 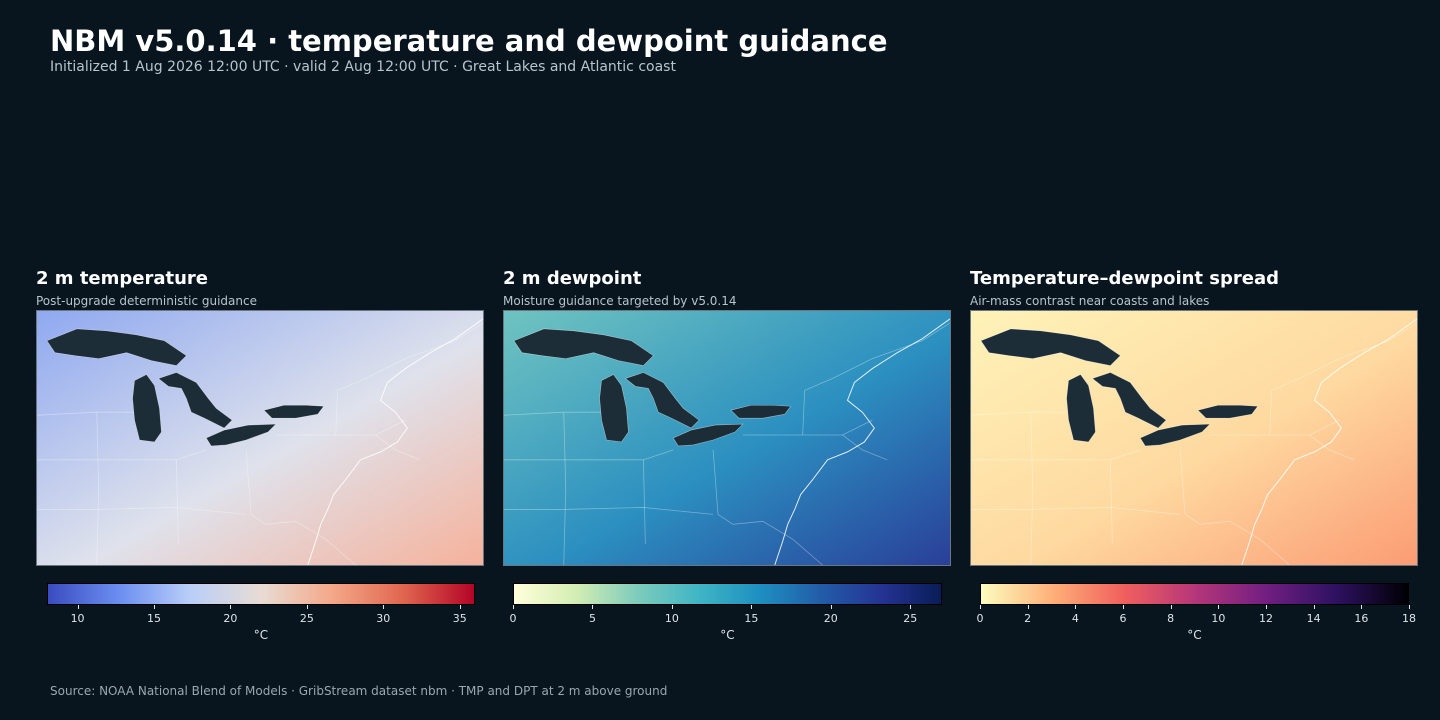 What do you see at coordinates (146, 301) in the screenshot?
I see `panel-subtitle-temperature: Post-upgrade deterministic guidance` at bounding box center [146, 301].